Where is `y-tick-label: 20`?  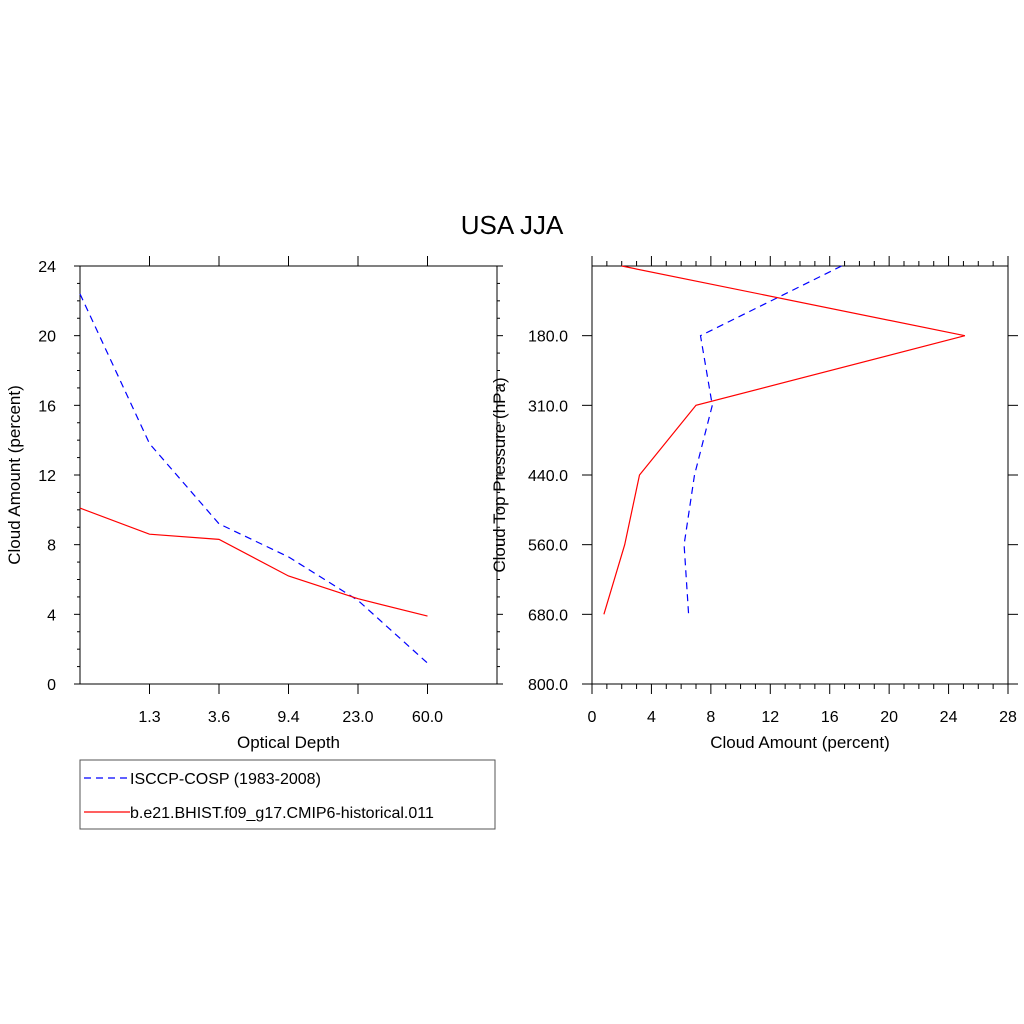
y-tick-label: 20 is located at coordinates (47, 337).